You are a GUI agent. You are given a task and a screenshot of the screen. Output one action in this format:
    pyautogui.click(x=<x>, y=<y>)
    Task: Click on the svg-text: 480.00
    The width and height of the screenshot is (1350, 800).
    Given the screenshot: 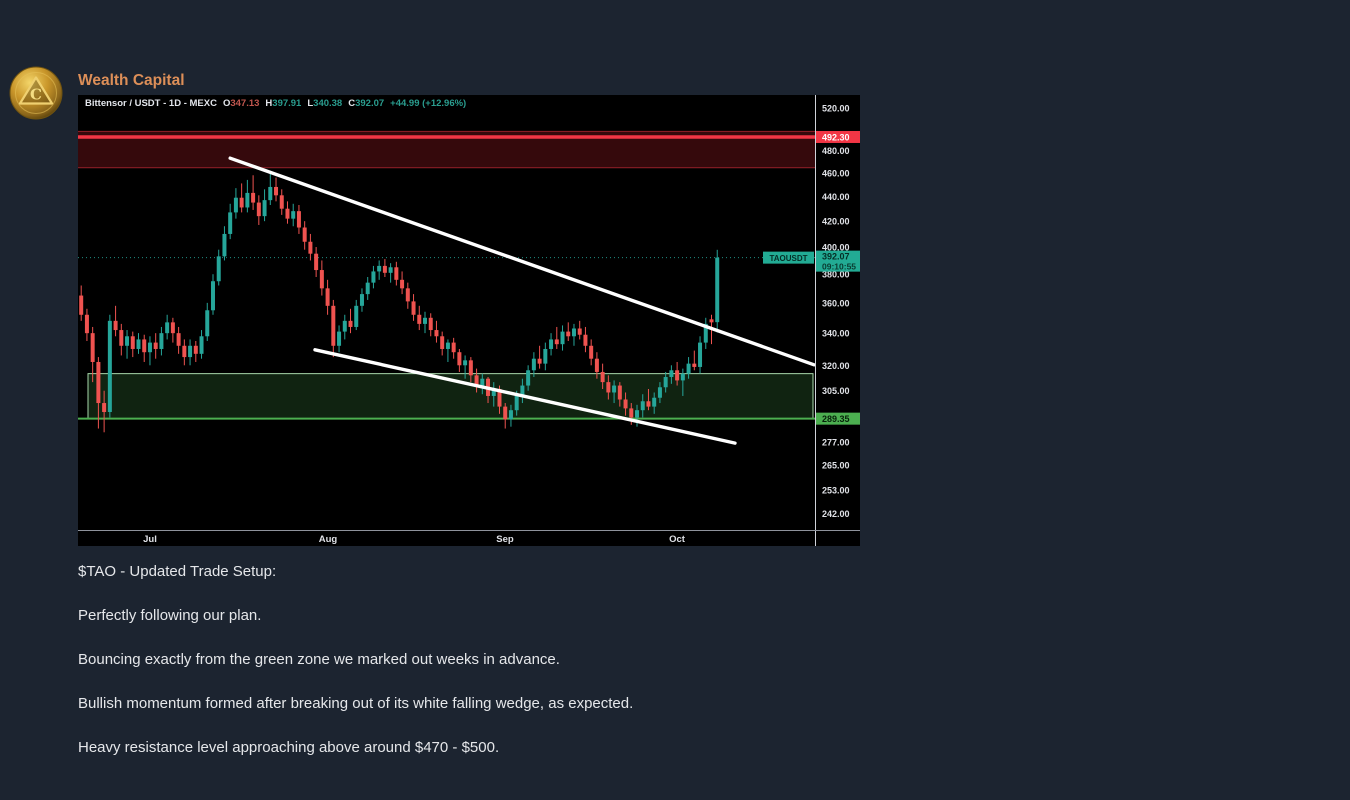 What is the action you would take?
    pyautogui.click(x=836, y=151)
    